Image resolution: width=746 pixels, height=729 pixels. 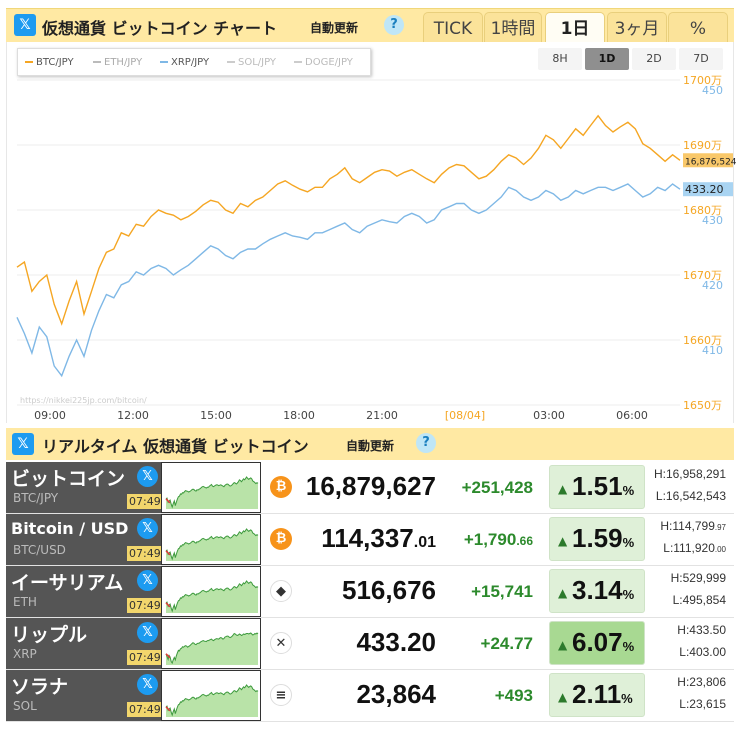 I want to click on day-low: L:16,542,543, so click(x=690, y=496).